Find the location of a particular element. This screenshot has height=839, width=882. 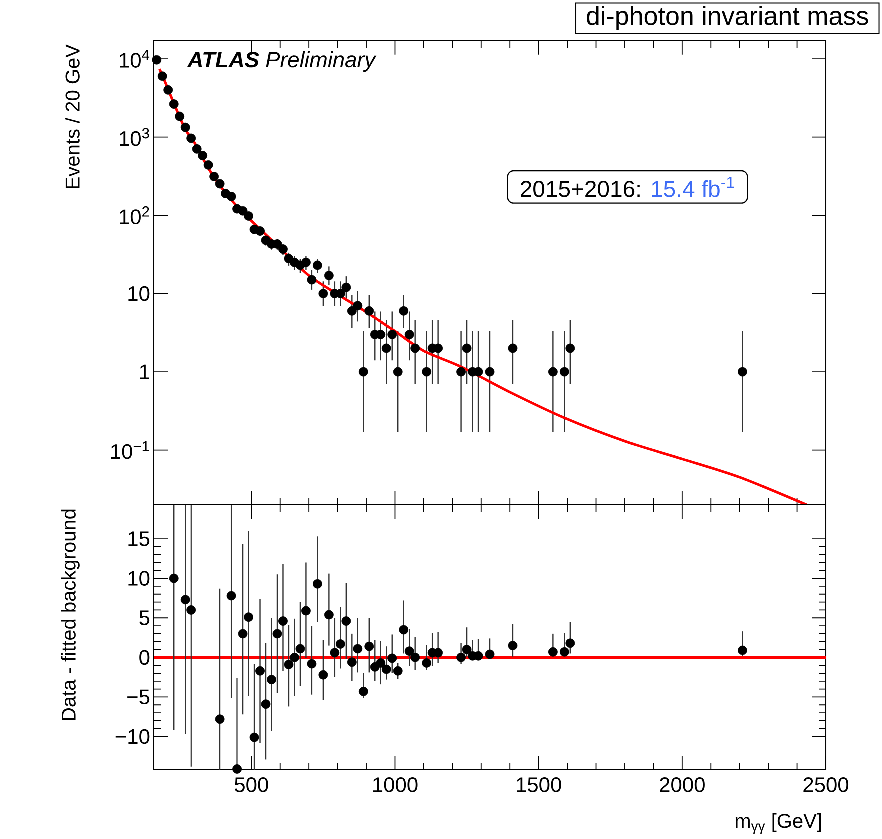

y-tick-label: 10$^{3}$ is located at coordinates (135, 137).